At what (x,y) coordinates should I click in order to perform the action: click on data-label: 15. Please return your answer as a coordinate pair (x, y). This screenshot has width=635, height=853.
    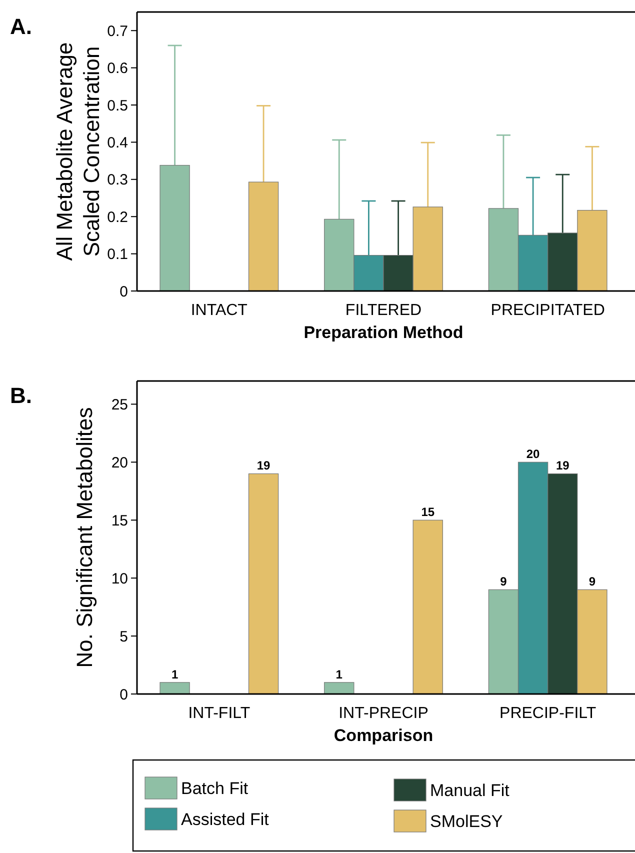
    Looking at the image, I should click on (428, 512).